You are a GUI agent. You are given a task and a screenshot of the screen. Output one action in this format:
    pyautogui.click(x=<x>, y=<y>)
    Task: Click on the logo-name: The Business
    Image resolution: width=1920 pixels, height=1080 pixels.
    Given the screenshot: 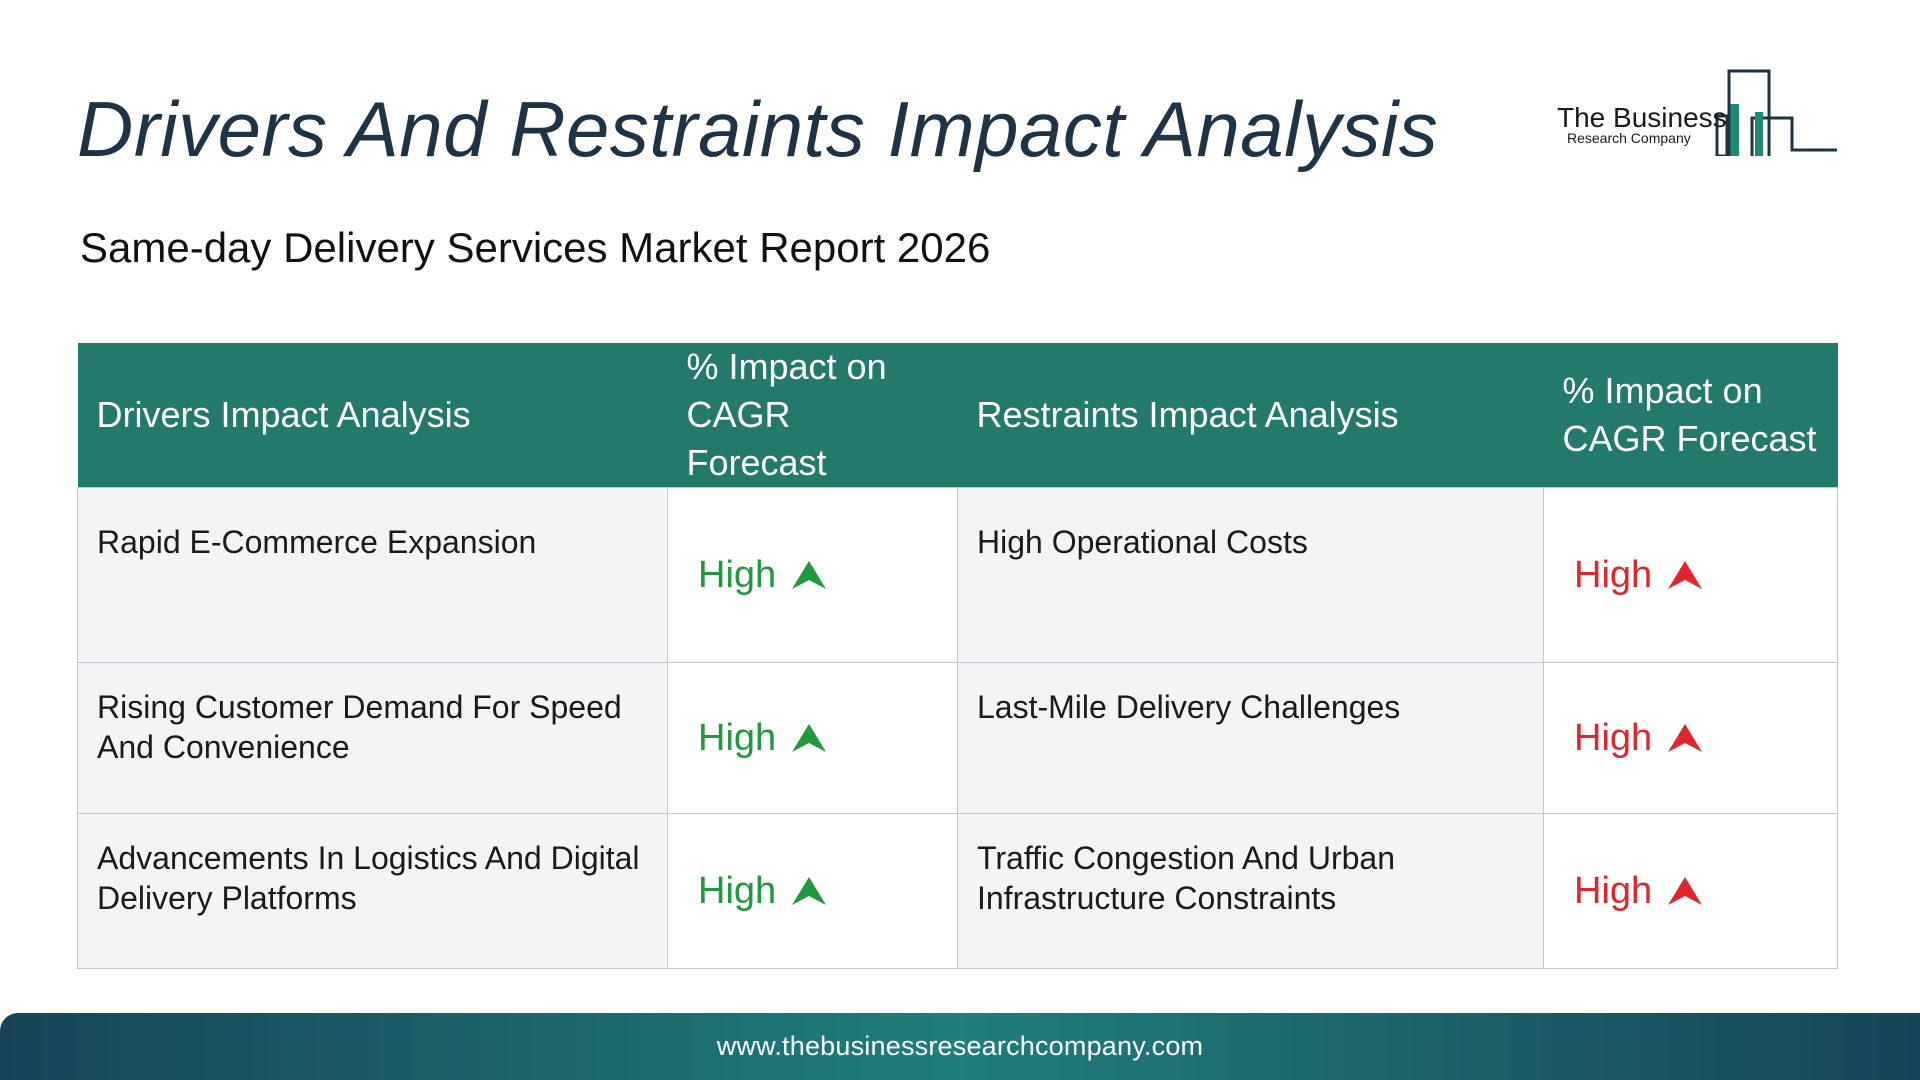 What is the action you would take?
    pyautogui.click(x=1642, y=117)
    